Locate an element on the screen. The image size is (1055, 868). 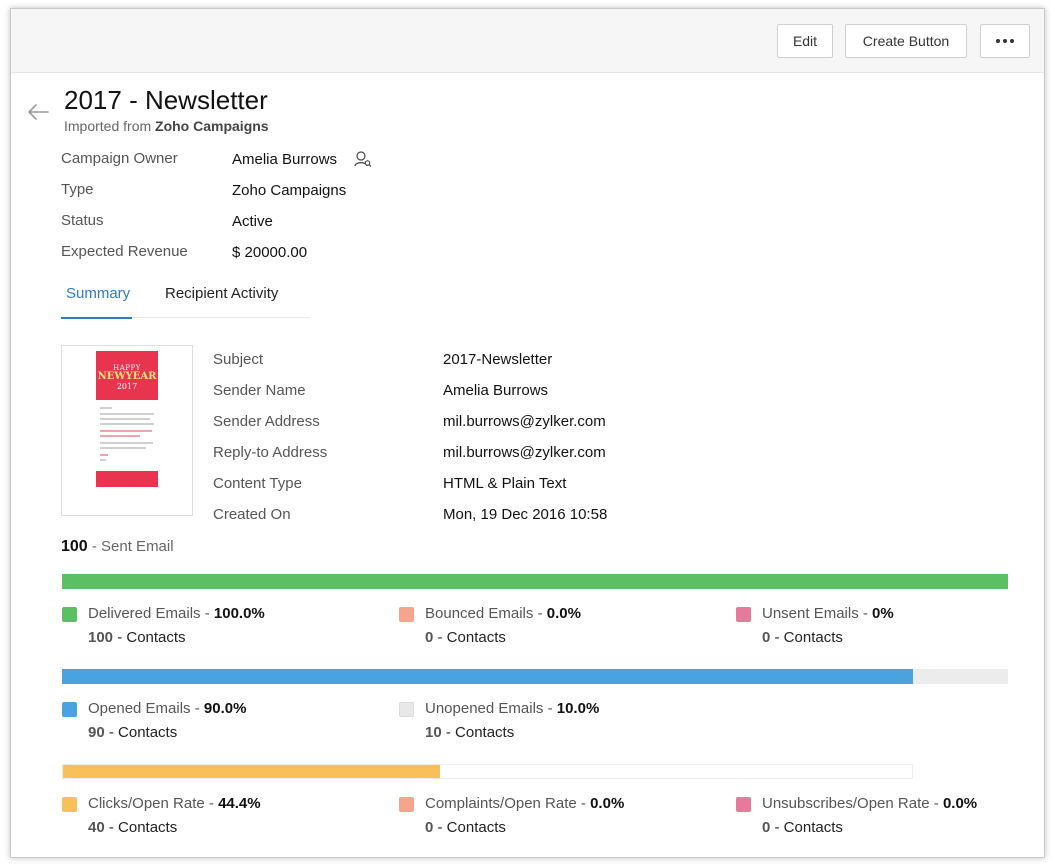
imported-source: Zoho Campaigns is located at coordinates (212, 126).